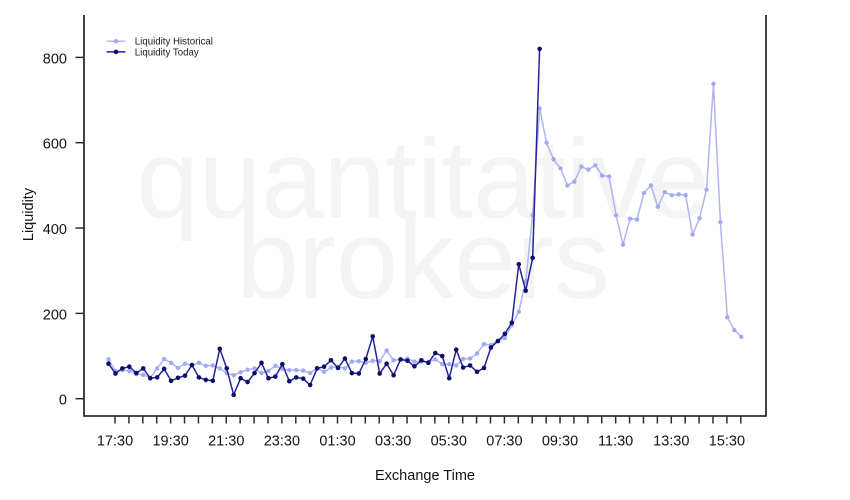 The image size is (850, 500). Describe the element at coordinates (63, 401) in the screenshot. I see `svg-text: 0` at that location.